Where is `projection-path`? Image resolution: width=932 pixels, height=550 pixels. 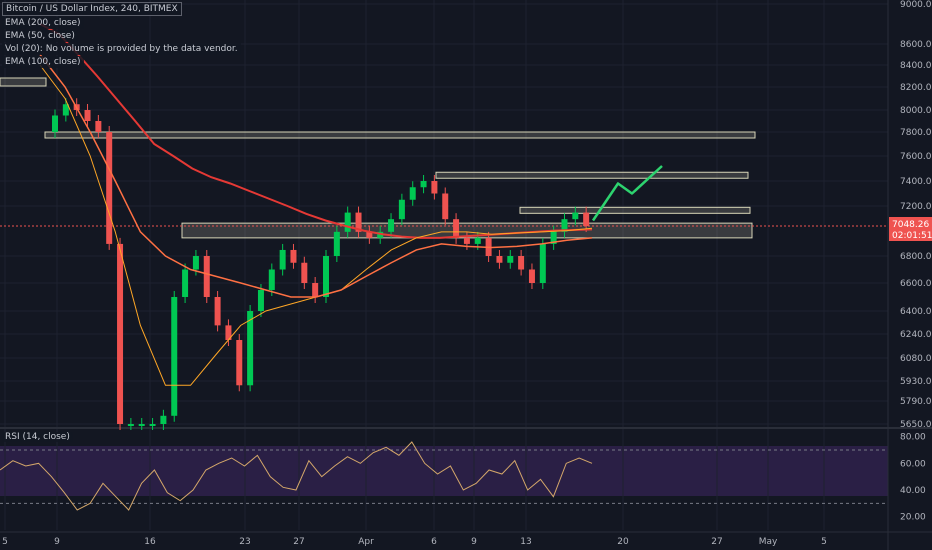 projection-path is located at coordinates (627, 193).